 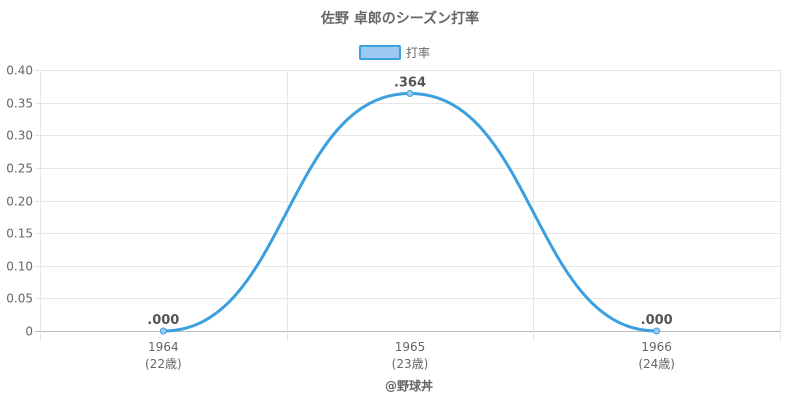 What do you see at coordinates (410, 82) in the screenshot?
I see `data-label: .364` at bounding box center [410, 82].